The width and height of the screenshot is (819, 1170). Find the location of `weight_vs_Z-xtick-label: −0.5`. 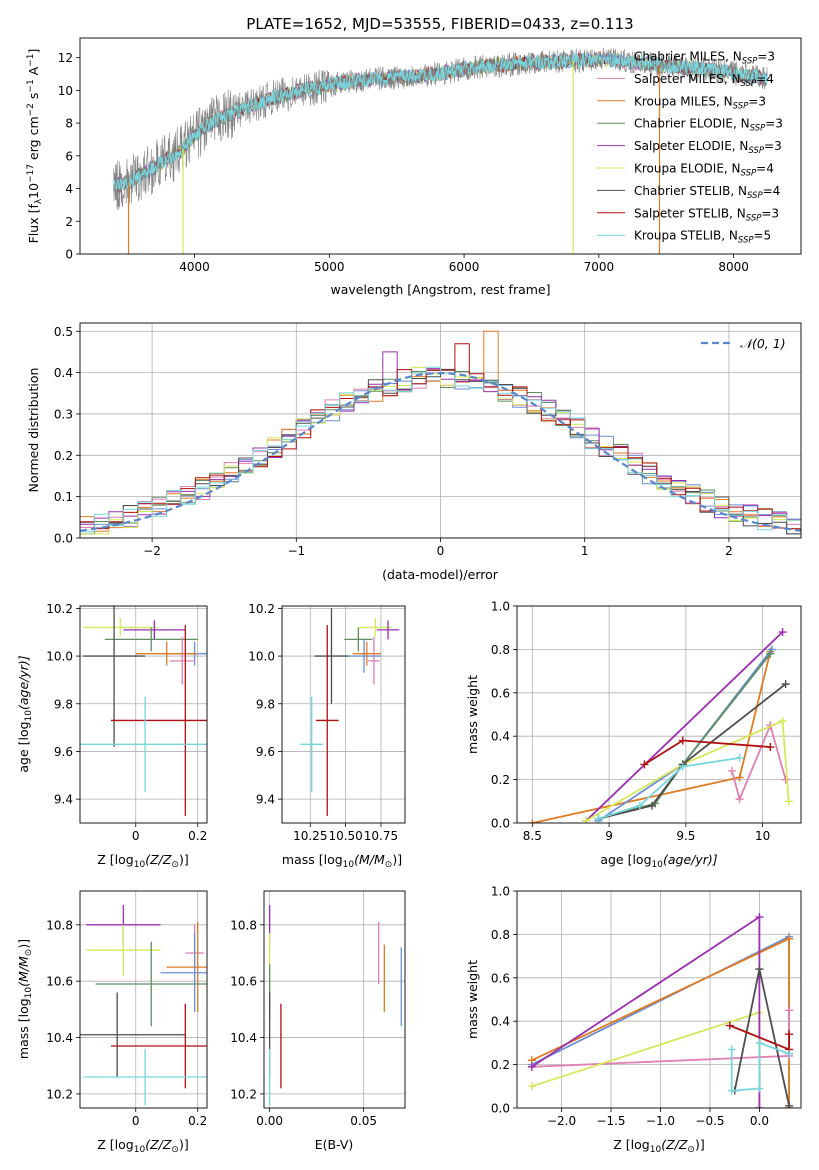

weight_vs_Z-xtick-label: −0.5 is located at coordinates (709, 1121).